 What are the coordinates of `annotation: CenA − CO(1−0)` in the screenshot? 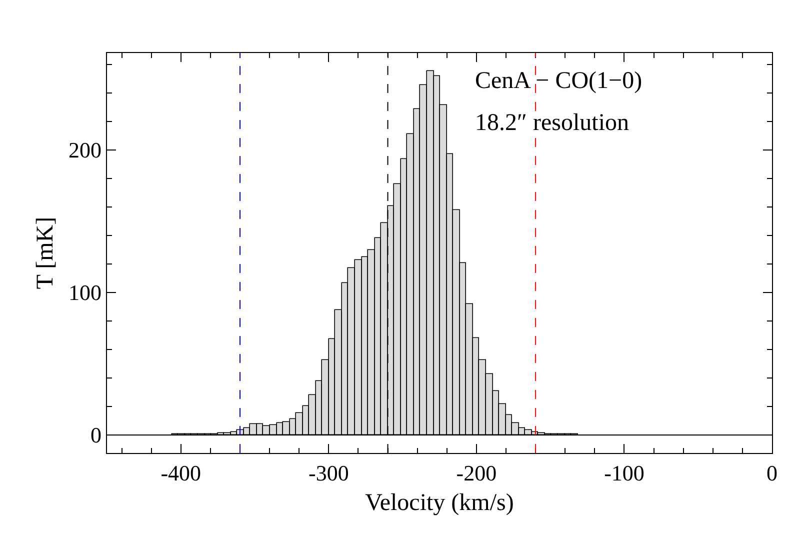 It's located at (558, 81).